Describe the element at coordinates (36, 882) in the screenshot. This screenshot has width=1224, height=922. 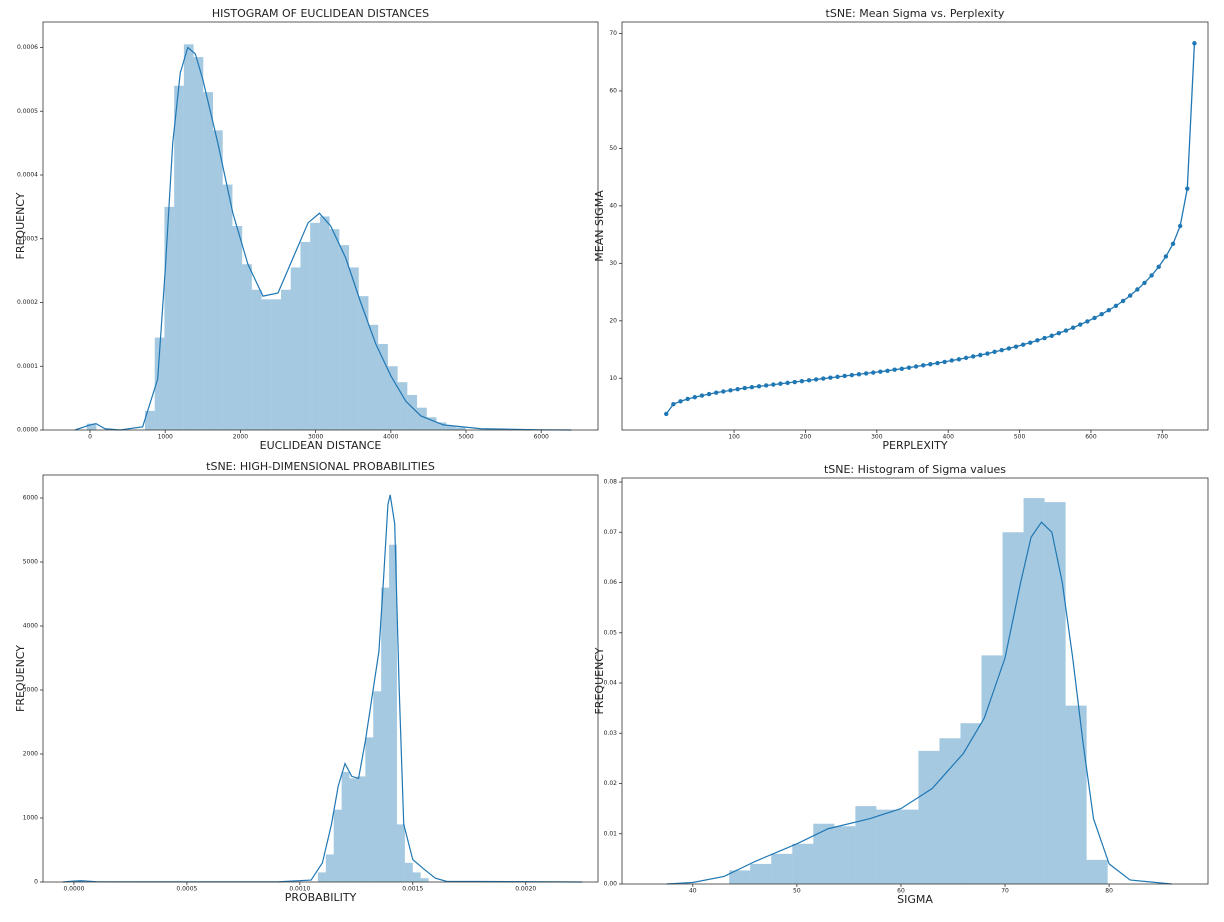
I see `y-tick-label: 0` at that location.